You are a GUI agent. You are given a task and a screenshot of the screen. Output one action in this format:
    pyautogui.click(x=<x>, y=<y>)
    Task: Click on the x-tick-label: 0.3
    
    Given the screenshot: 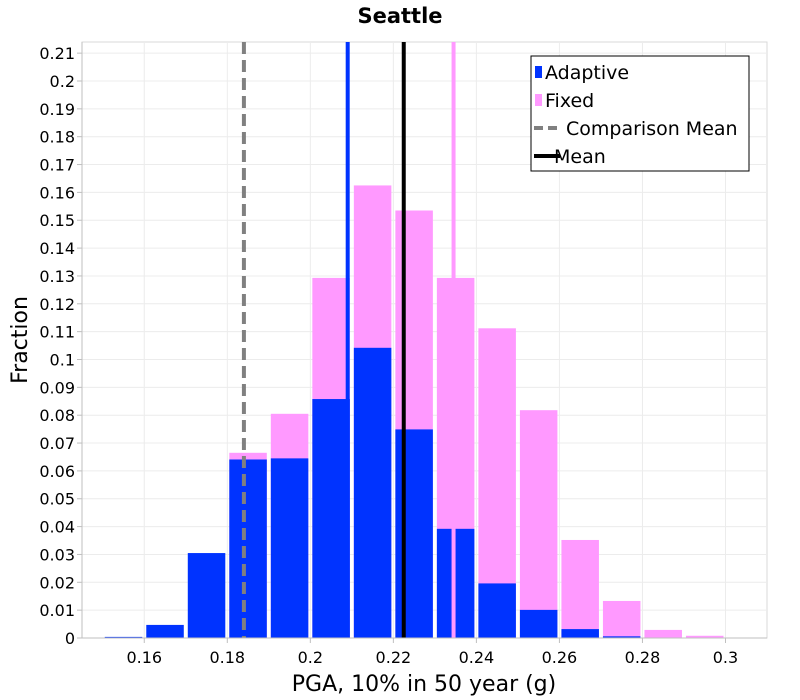 What is the action you would take?
    pyautogui.click(x=725, y=657)
    